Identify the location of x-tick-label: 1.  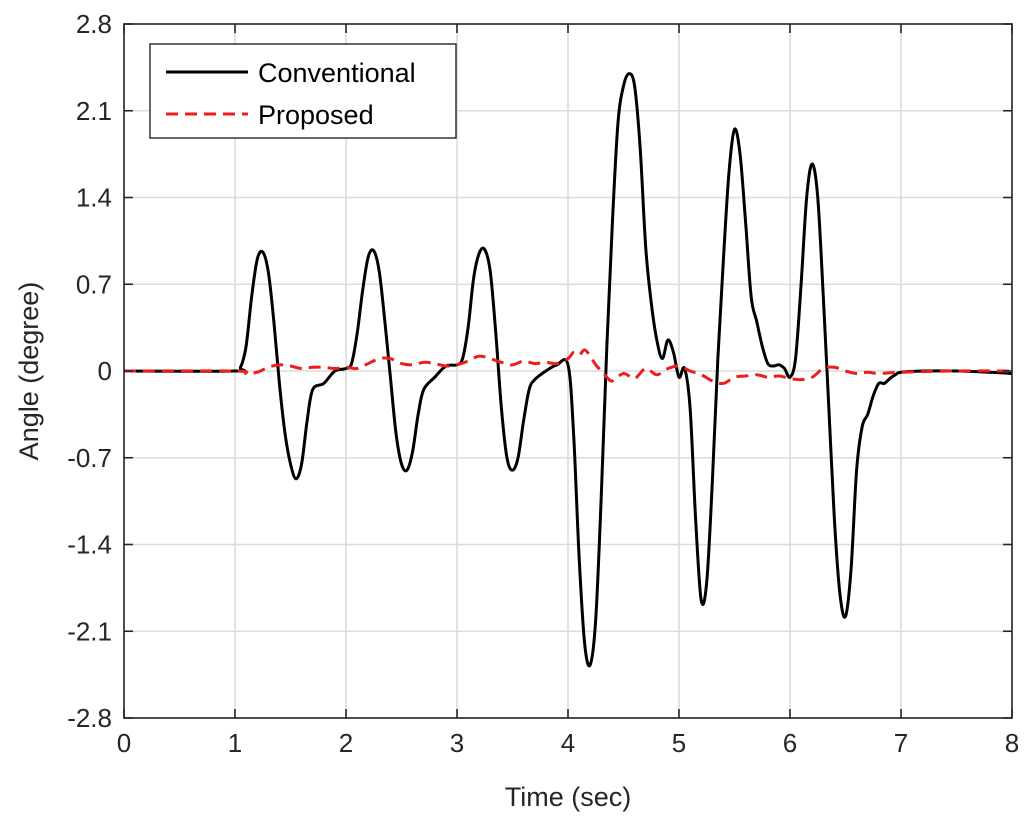
(235, 743).